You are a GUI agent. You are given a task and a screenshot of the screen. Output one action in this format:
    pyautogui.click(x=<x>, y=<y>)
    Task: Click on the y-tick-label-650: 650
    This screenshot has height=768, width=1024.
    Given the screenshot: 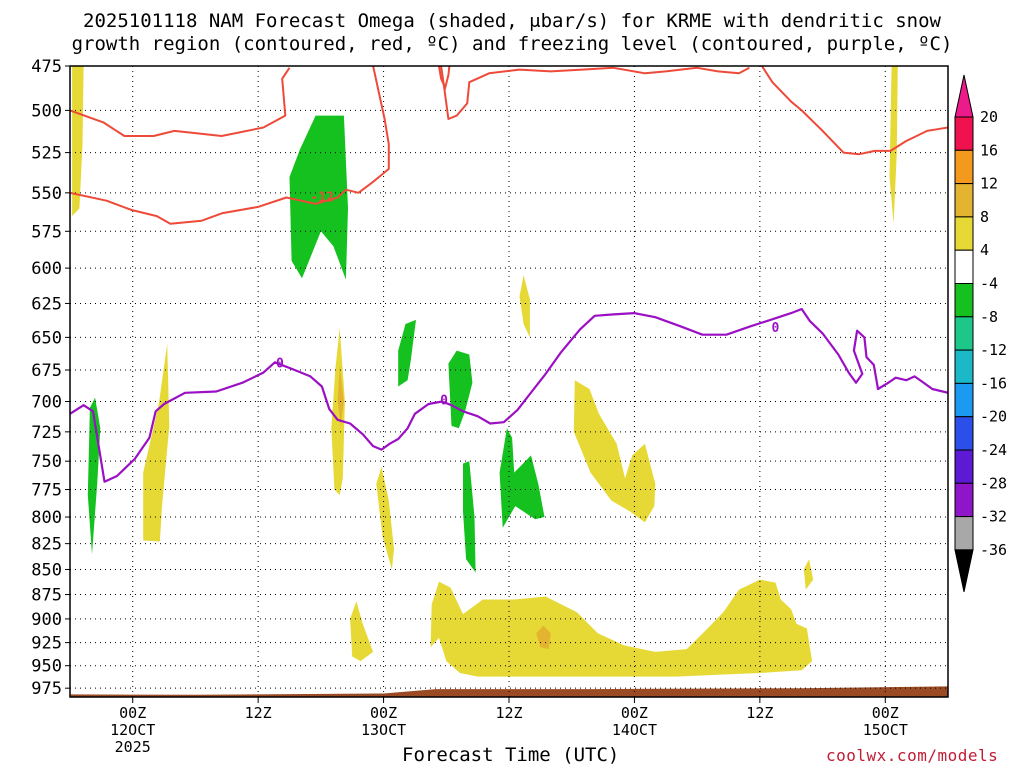 What is the action you would take?
    pyautogui.click(x=46, y=338)
    